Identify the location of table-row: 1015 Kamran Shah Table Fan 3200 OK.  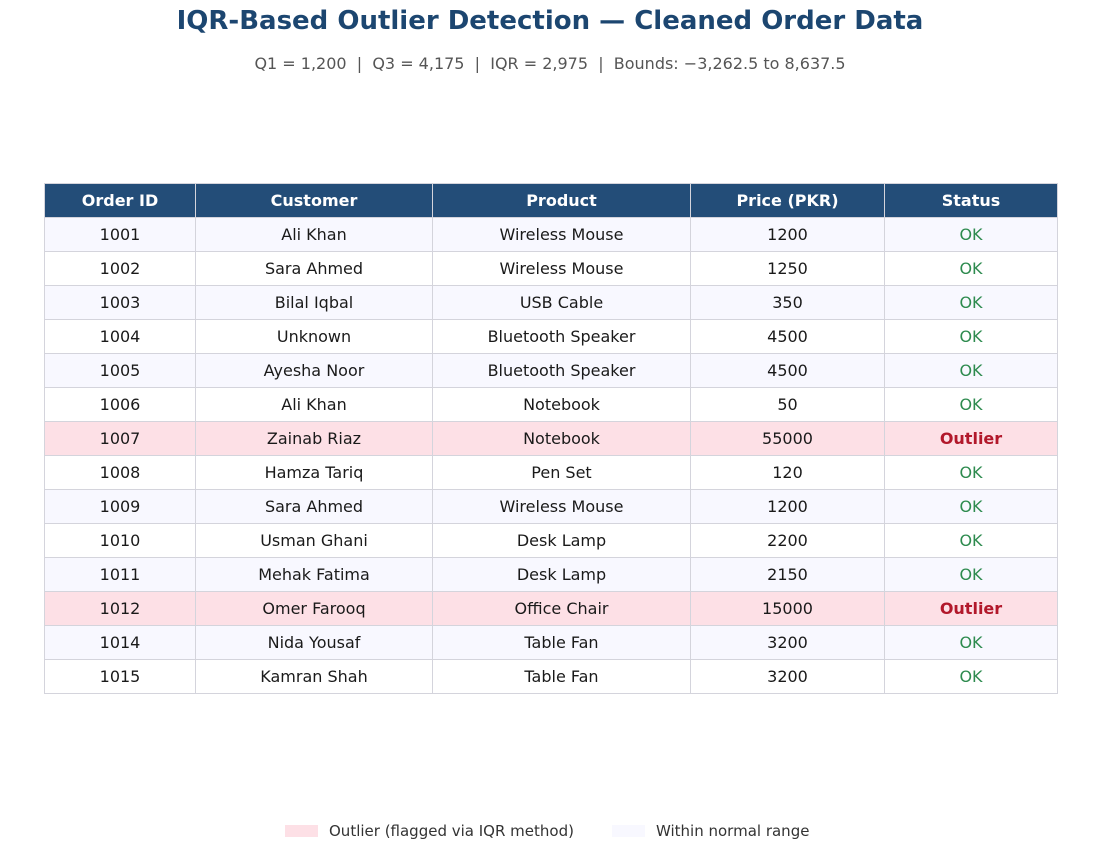
(551, 676).